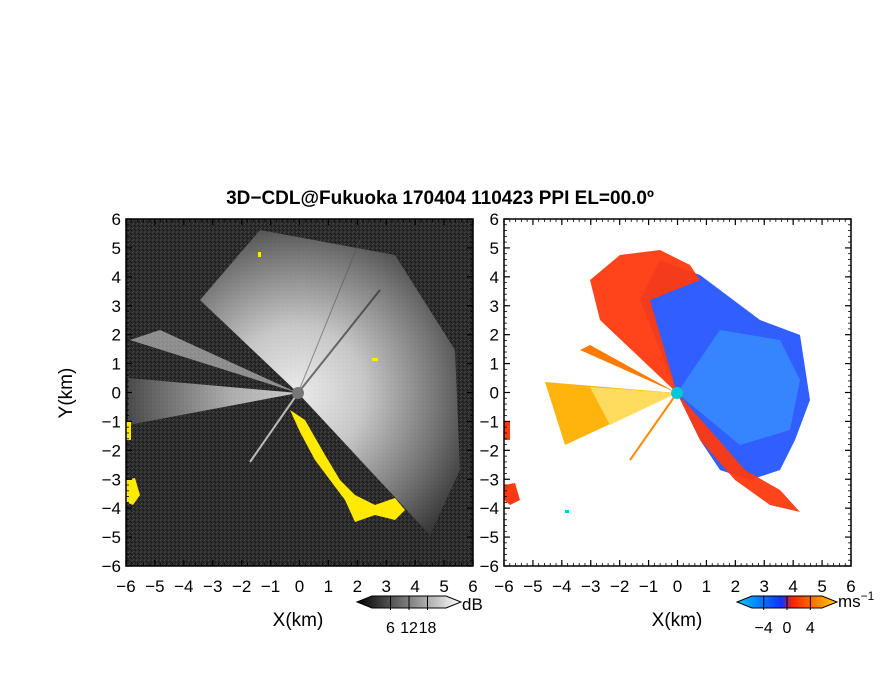 The height and width of the screenshot is (680, 880). I want to click on right-colorbar-unit: ms−1, so click(856, 600).